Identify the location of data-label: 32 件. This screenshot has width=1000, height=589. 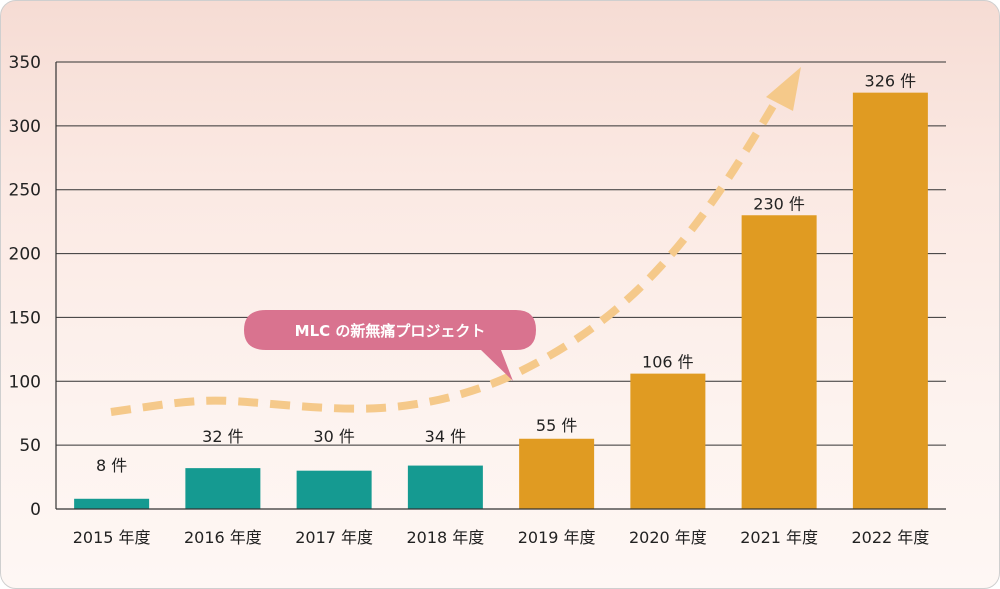
(222, 436).